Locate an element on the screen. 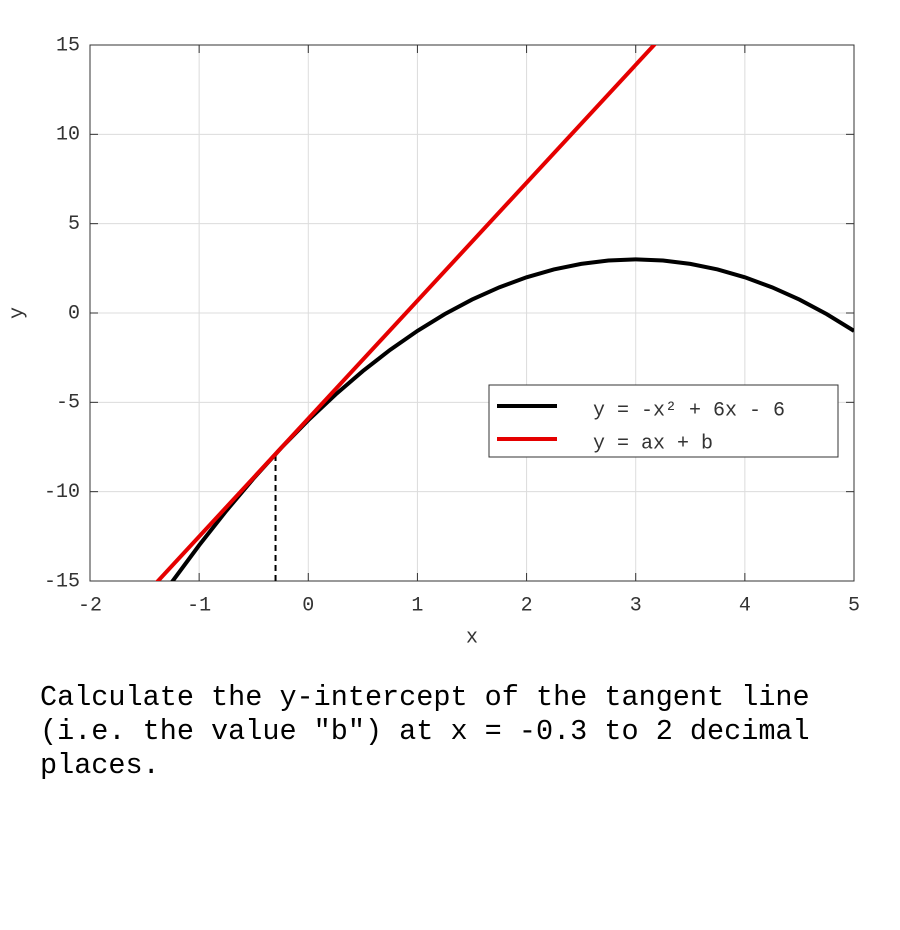 Image resolution: width=900 pixels, height=930 pixels. y-tick-label: 5 is located at coordinates (74, 224).